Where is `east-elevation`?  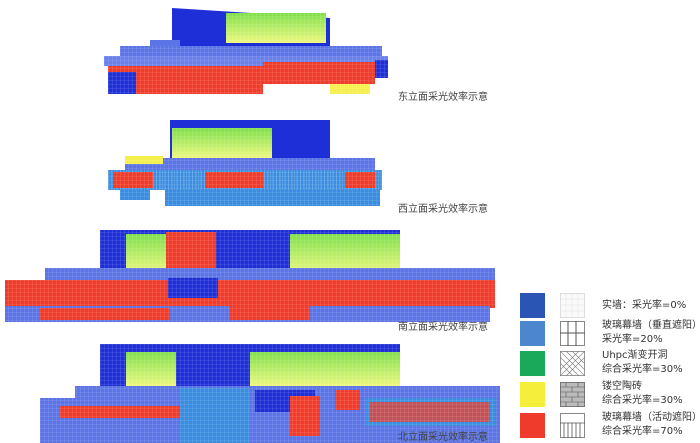 east-elevation is located at coordinates (246, 51).